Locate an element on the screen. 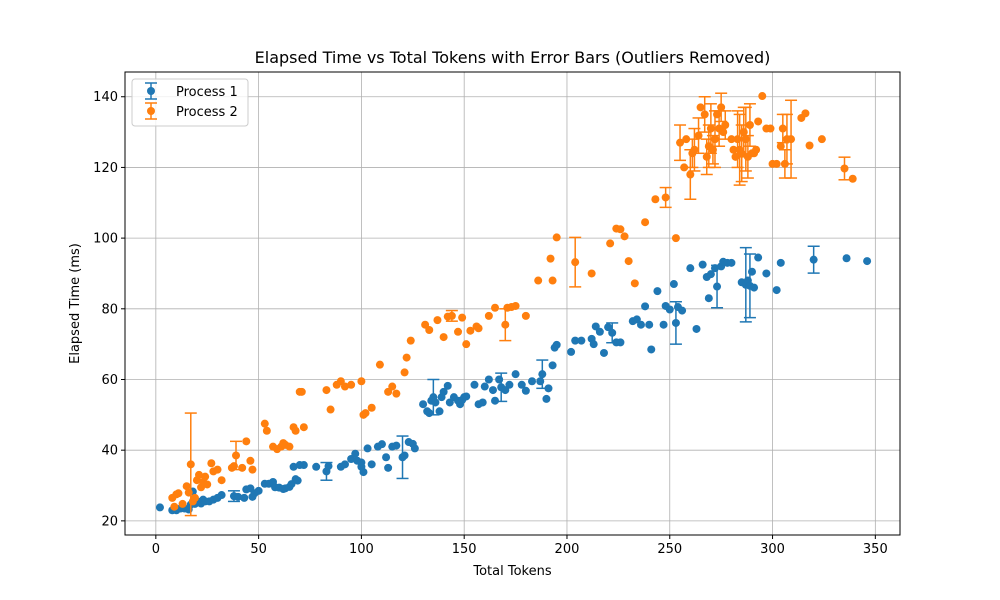 The image size is (1000, 600). x-tick-label: 150 is located at coordinates (464, 549).